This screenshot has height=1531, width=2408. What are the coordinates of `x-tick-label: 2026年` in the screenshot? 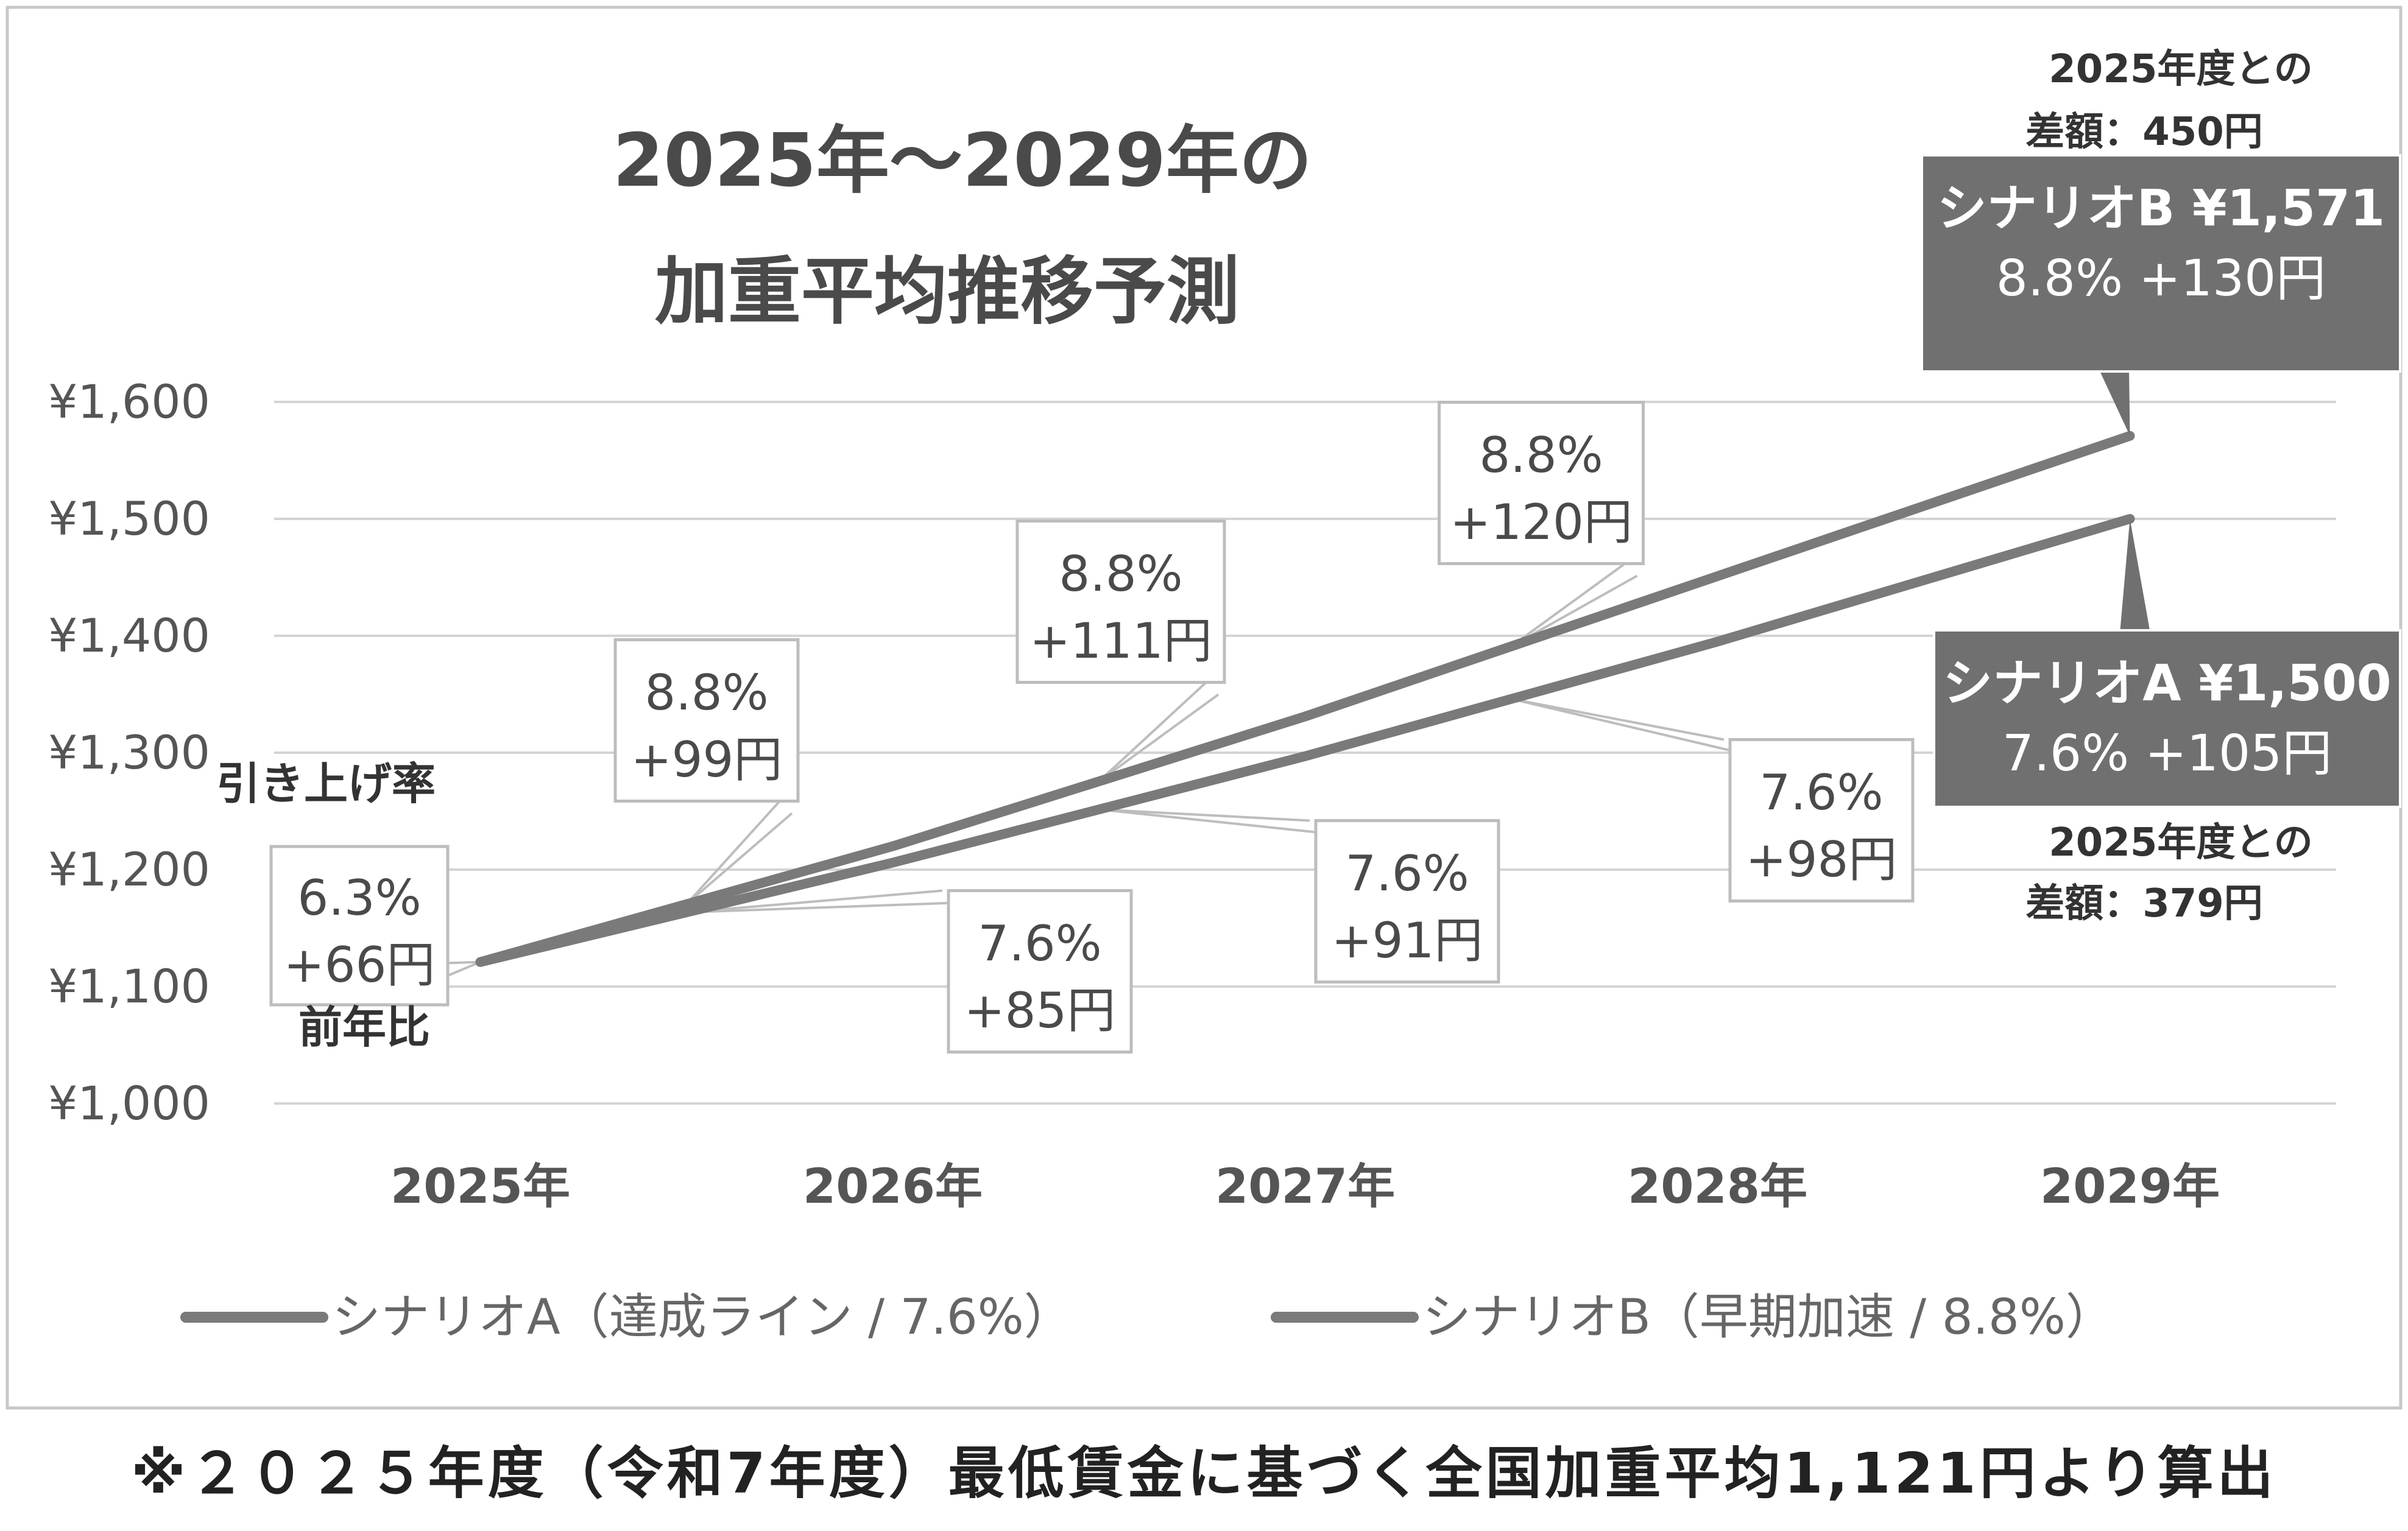 It's located at (893, 1187).